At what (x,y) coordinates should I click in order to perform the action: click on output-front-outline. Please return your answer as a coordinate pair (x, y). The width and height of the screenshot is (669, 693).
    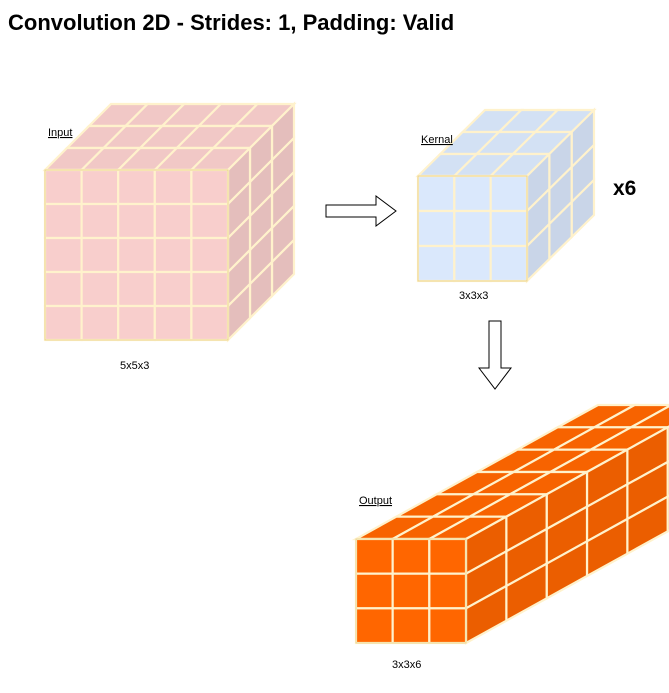
    Looking at the image, I should click on (411, 591).